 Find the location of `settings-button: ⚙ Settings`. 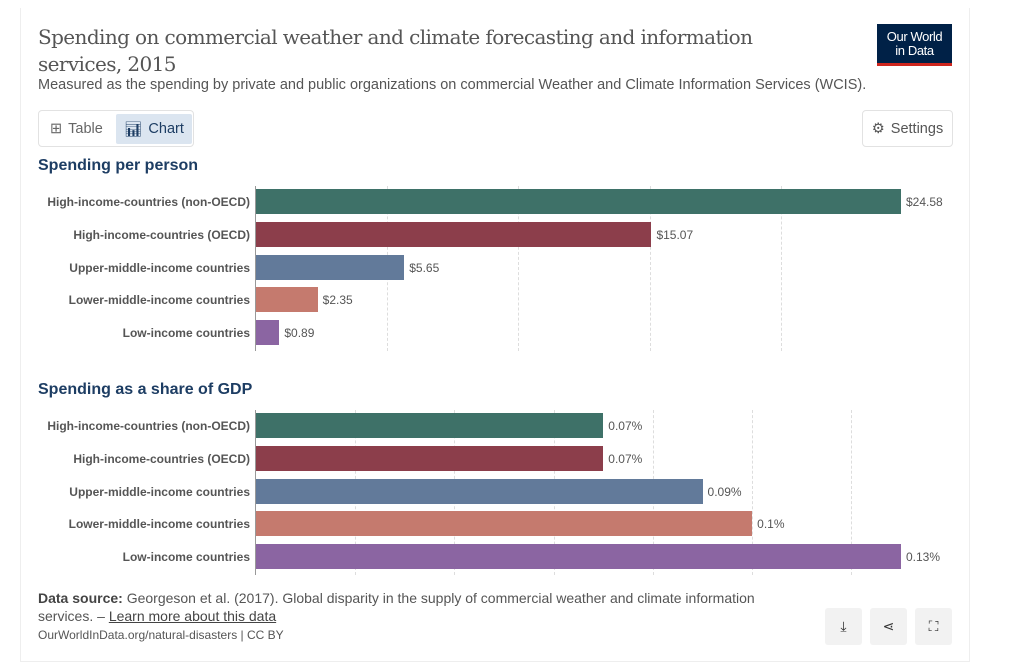

settings-button: ⚙ Settings is located at coordinates (907, 128).